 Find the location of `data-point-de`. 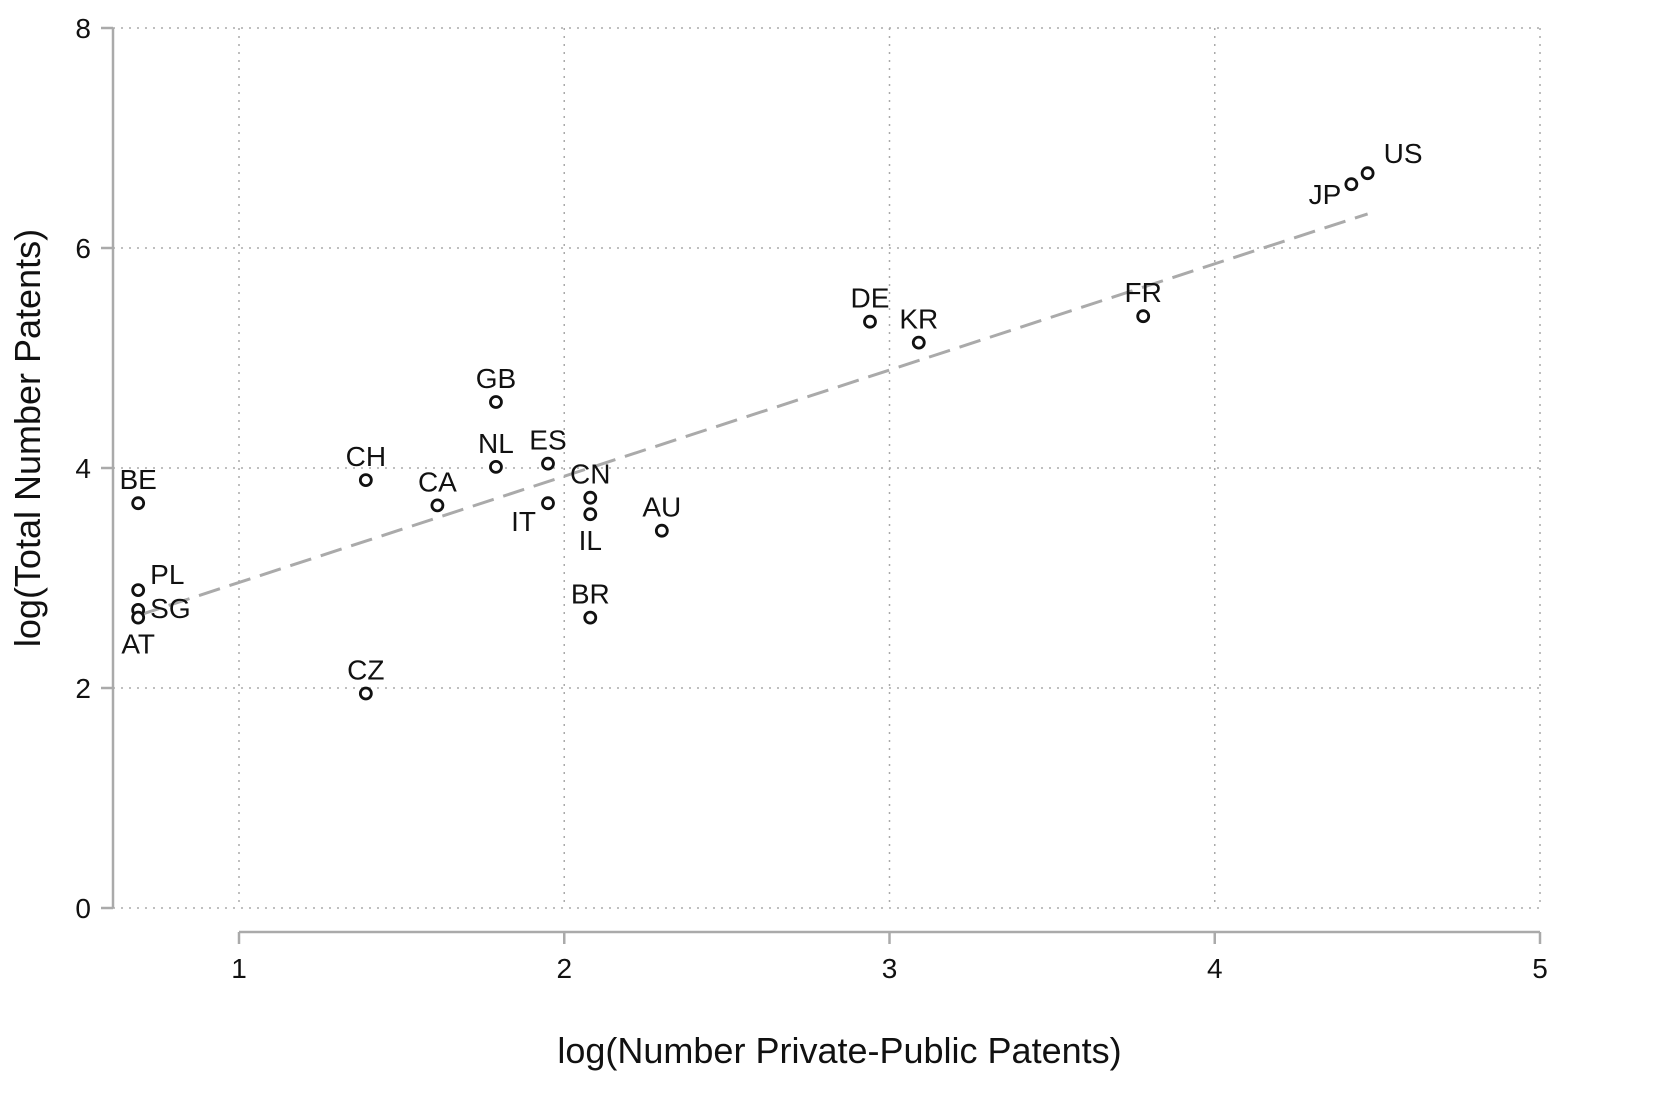

data-point-de is located at coordinates (870, 321).